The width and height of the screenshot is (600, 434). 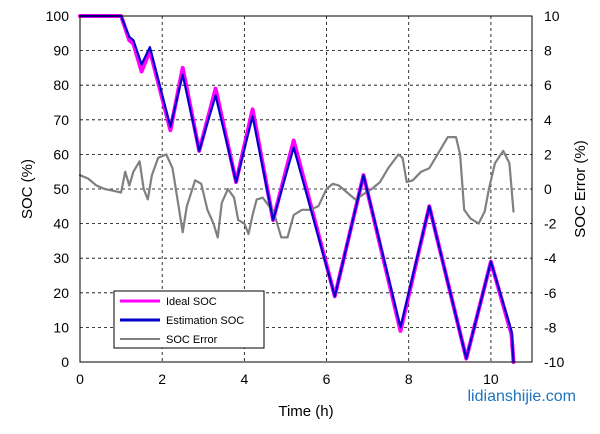 What do you see at coordinates (61, 120) in the screenshot?
I see `y-tick-label: 70` at bounding box center [61, 120].